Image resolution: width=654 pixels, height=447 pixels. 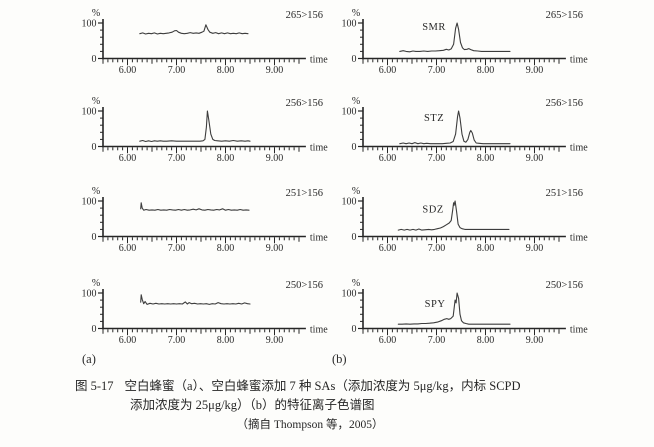 What do you see at coordinates (194, 29) in the screenshot?
I see `trace-a1` at bounding box center [194, 29].